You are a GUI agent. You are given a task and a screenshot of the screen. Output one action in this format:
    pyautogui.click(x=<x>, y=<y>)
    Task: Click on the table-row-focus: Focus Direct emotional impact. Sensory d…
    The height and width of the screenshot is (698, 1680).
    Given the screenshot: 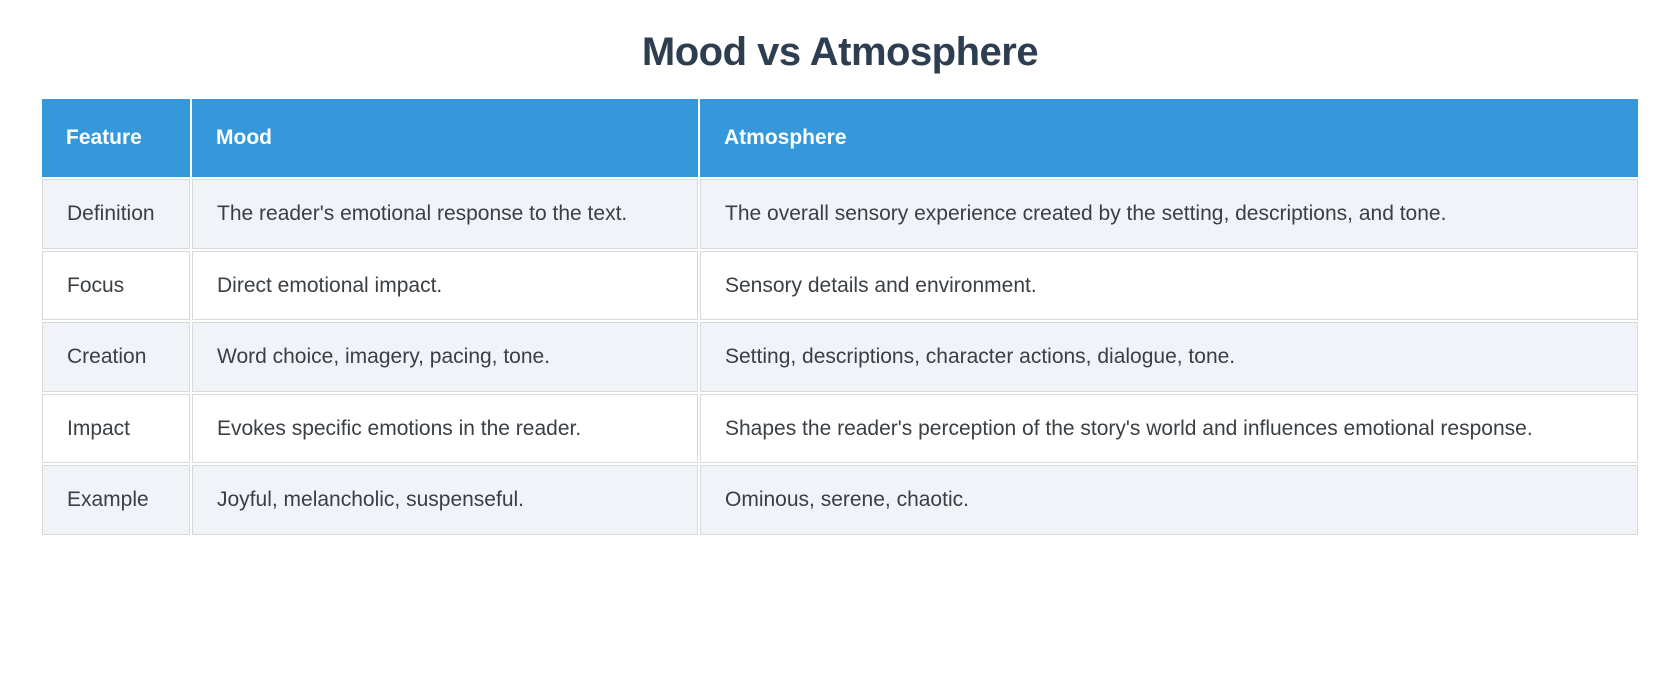 What is the action you would take?
    pyautogui.click(x=840, y=285)
    